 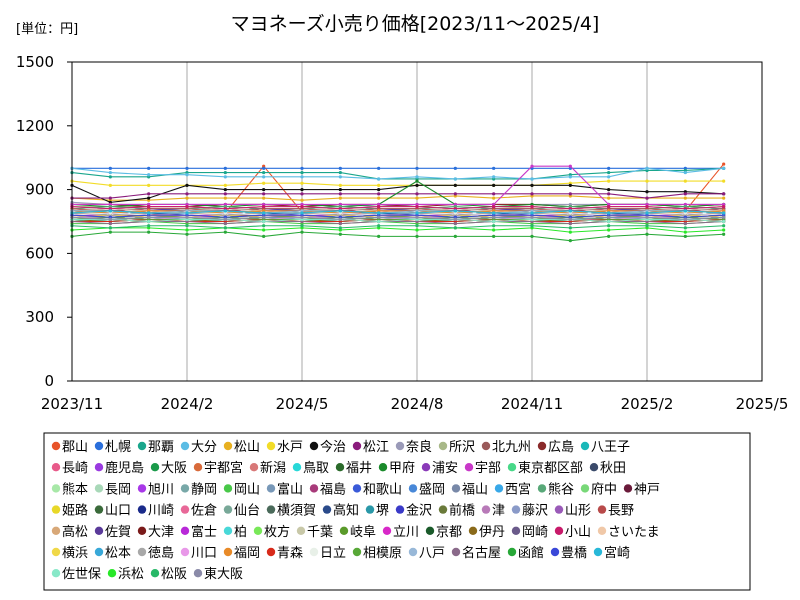 What do you see at coordinates (377, 511) in the screenshot?
I see `legend-item: 堺` at bounding box center [377, 511].